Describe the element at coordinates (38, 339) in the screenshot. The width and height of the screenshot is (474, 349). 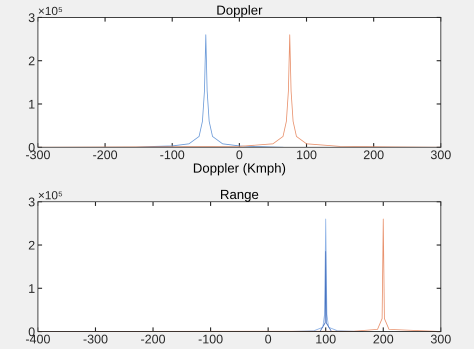
I see `x-tick-label: -400` at that location.